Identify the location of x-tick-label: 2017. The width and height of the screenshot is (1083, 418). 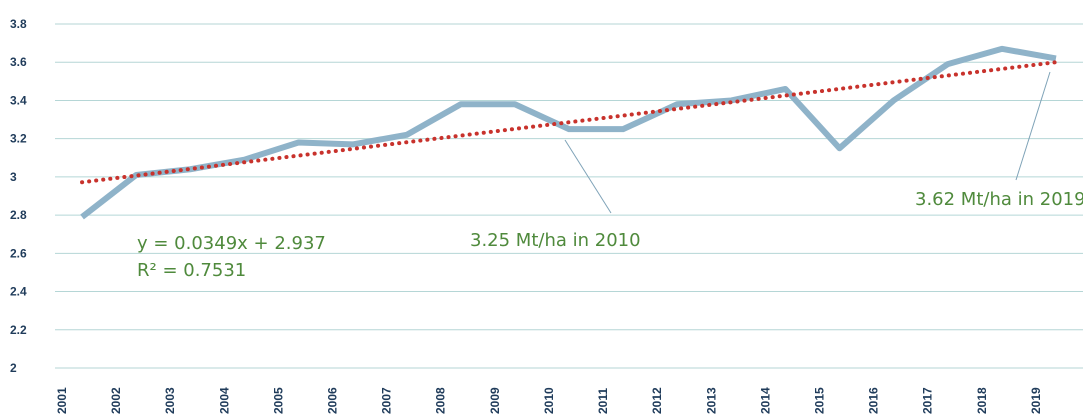
(928, 400).